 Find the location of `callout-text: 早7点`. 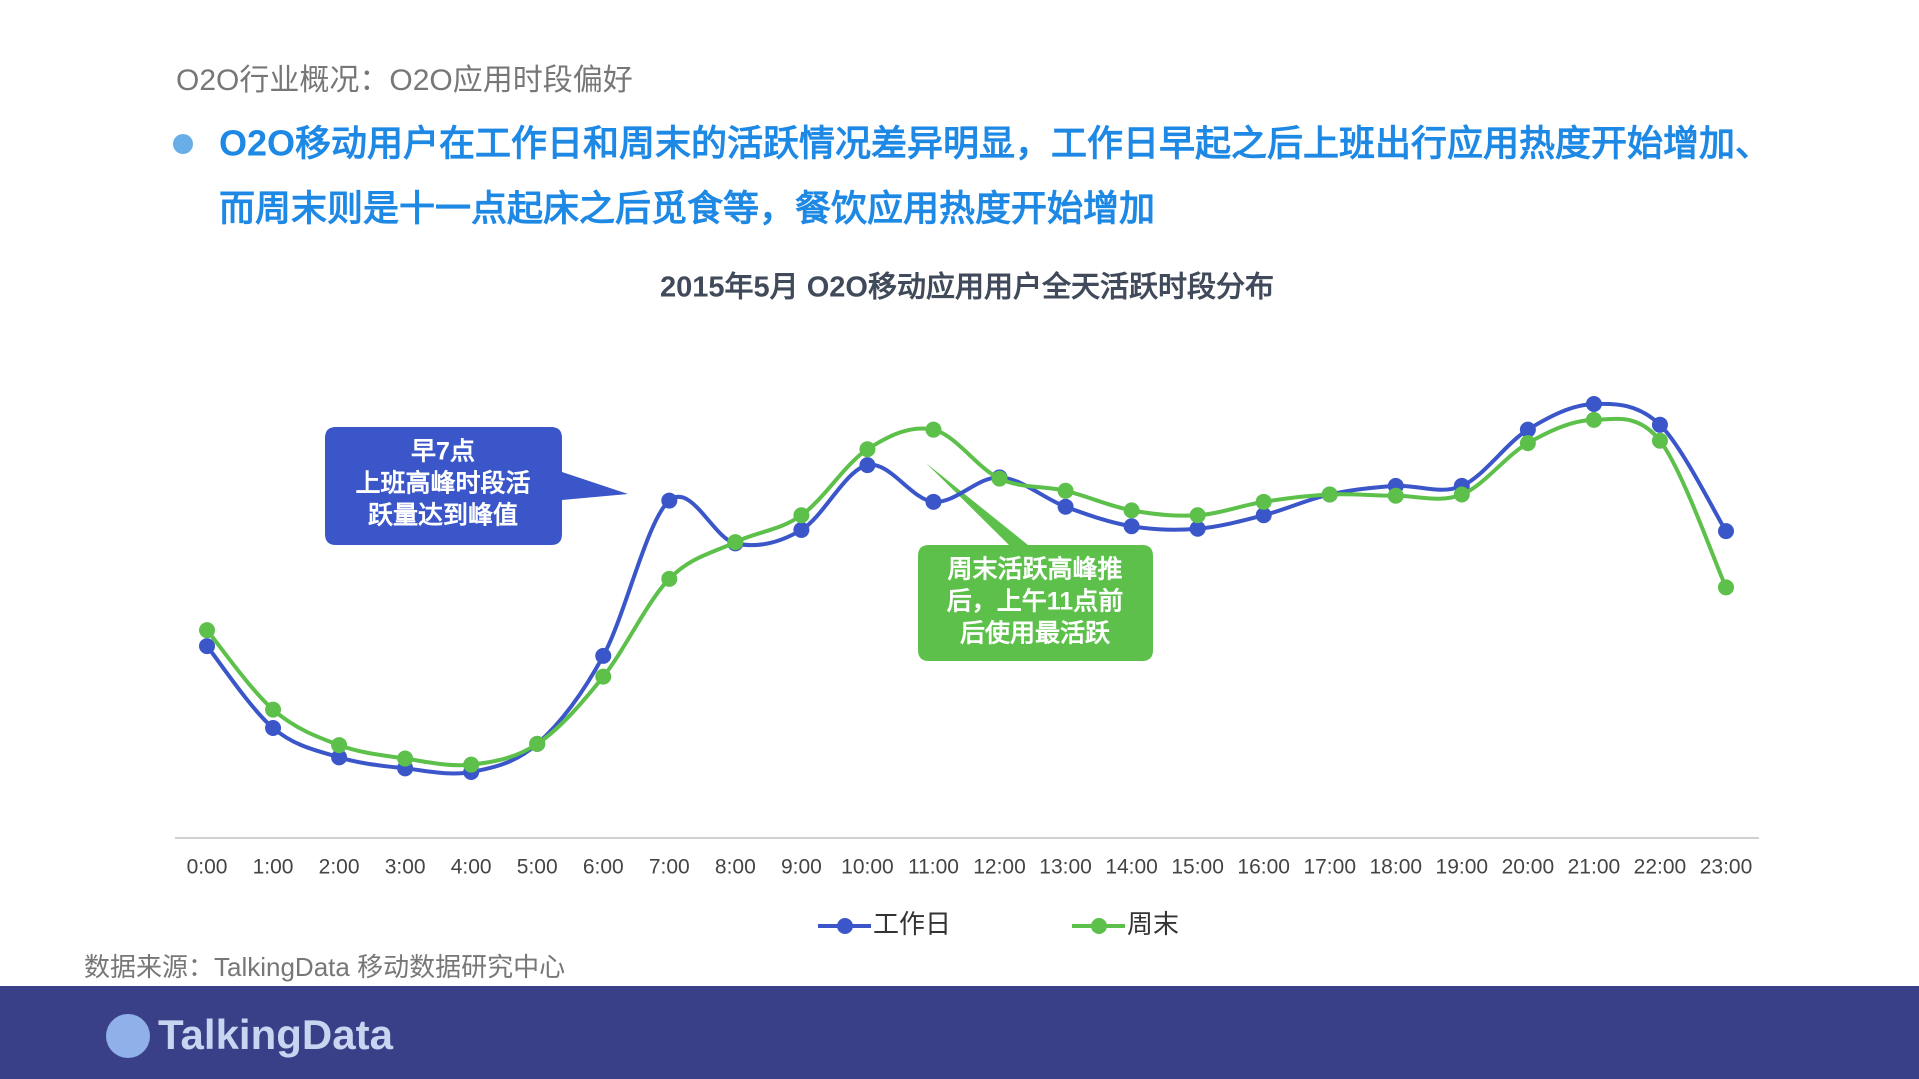

callout-text: 早7点 is located at coordinates (443, 452).